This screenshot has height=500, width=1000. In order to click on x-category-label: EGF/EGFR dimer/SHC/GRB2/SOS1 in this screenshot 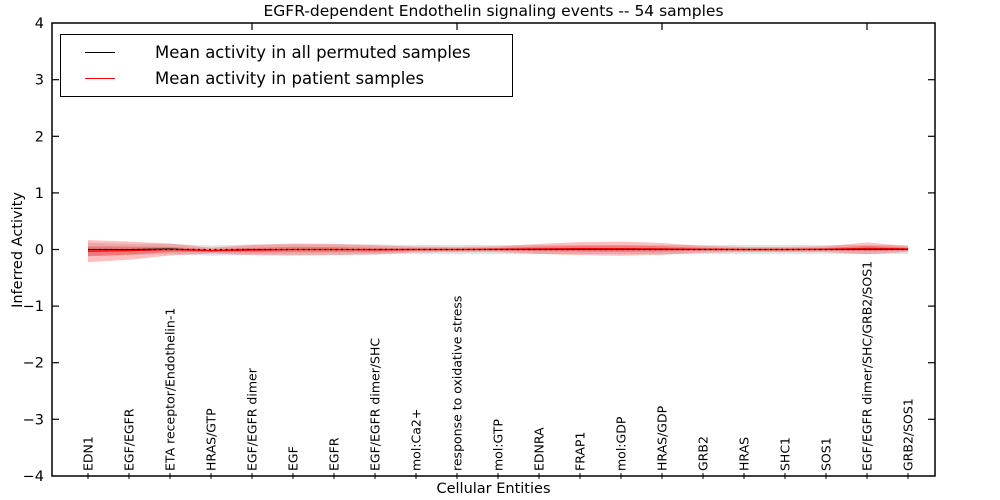, I will do `click(867, 366)`.